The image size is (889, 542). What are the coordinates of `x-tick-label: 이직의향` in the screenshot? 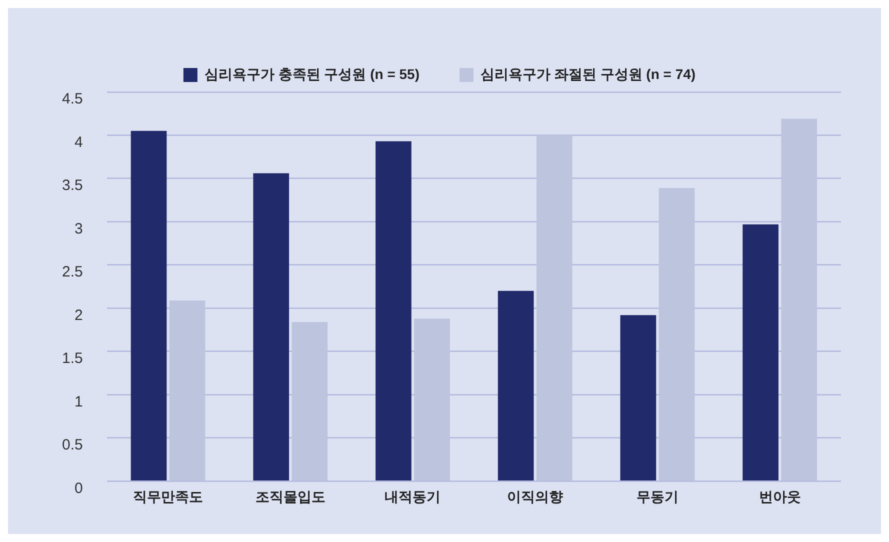 It's located at (535, 496).